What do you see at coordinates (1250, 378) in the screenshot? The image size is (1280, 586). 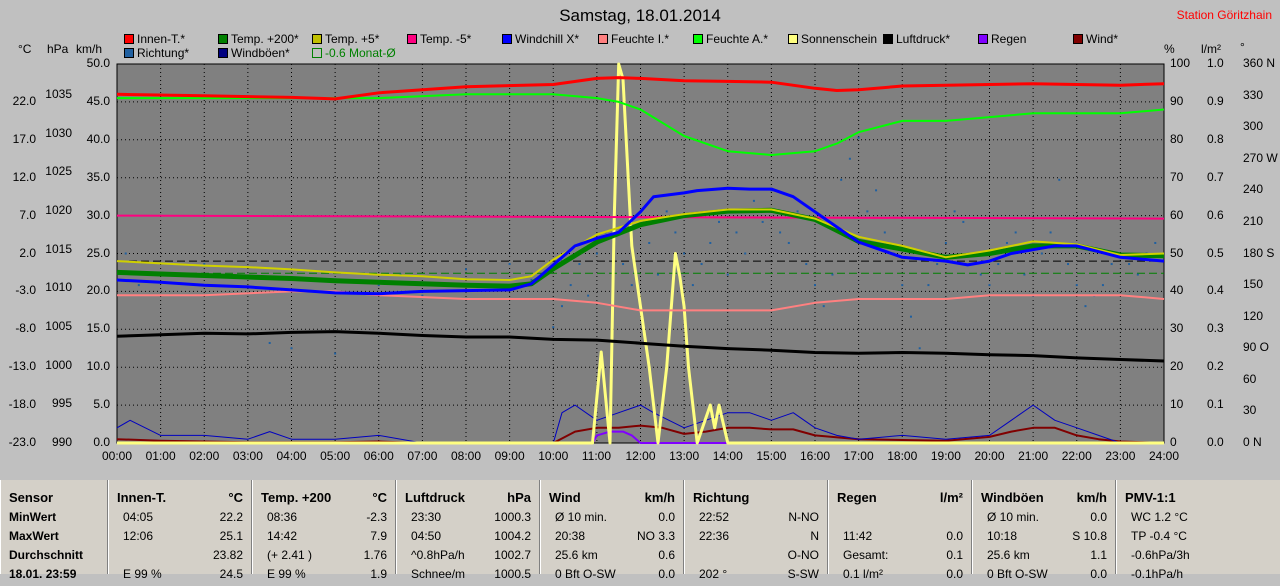 I see `direction-tick-label: 60` at bounding box center [1250, 378].